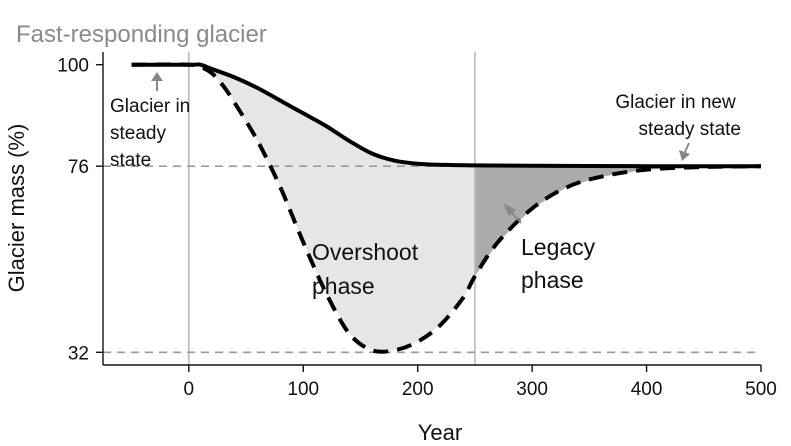 The height and width of the screenshot is (446, 791). Describe the element at coordinates (343, 286) in the screenshot. I see `overshoot-label-line-2: phase` at that location.